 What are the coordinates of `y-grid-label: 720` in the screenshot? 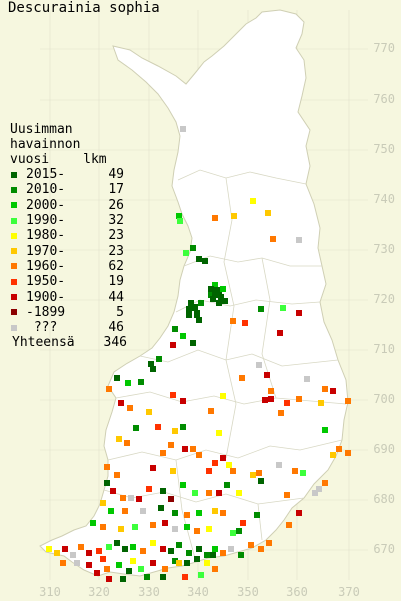 It's located at (384, 299).